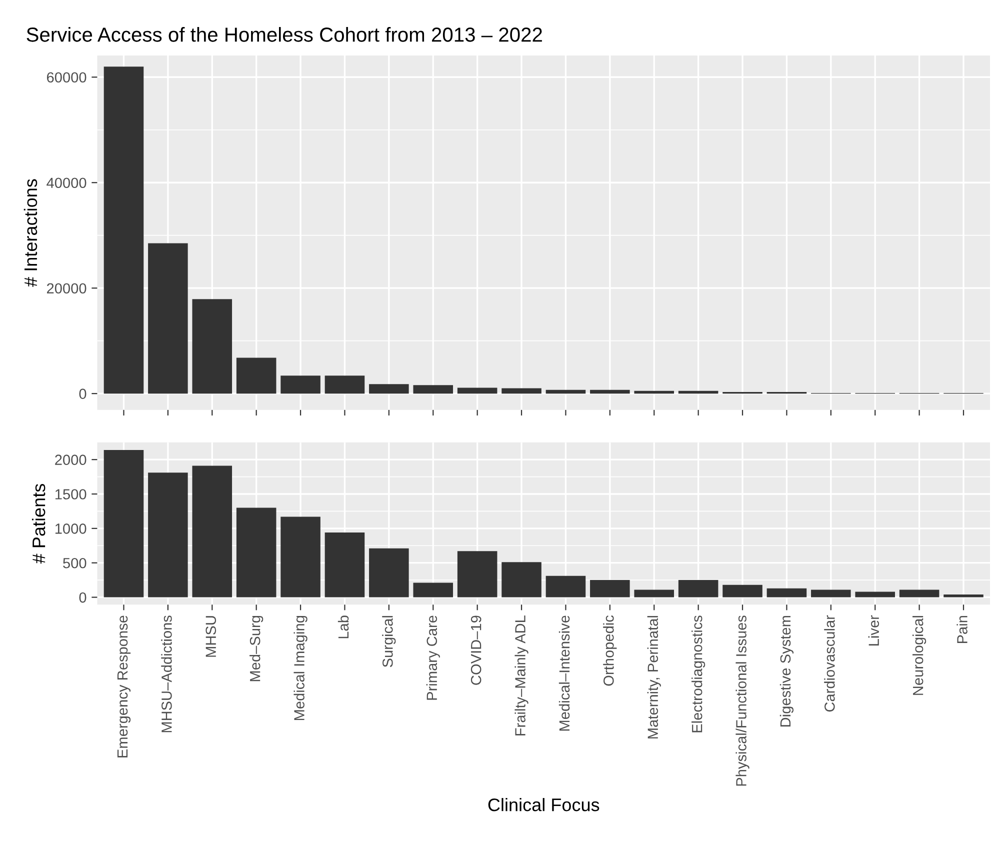 Image resolution: width=992 pixels, height=854 pixels. What do you see at coordinates (476, 650) in the screenshot?
I see `x-tick-label: COVID–19` at bounding box center [476, 650].